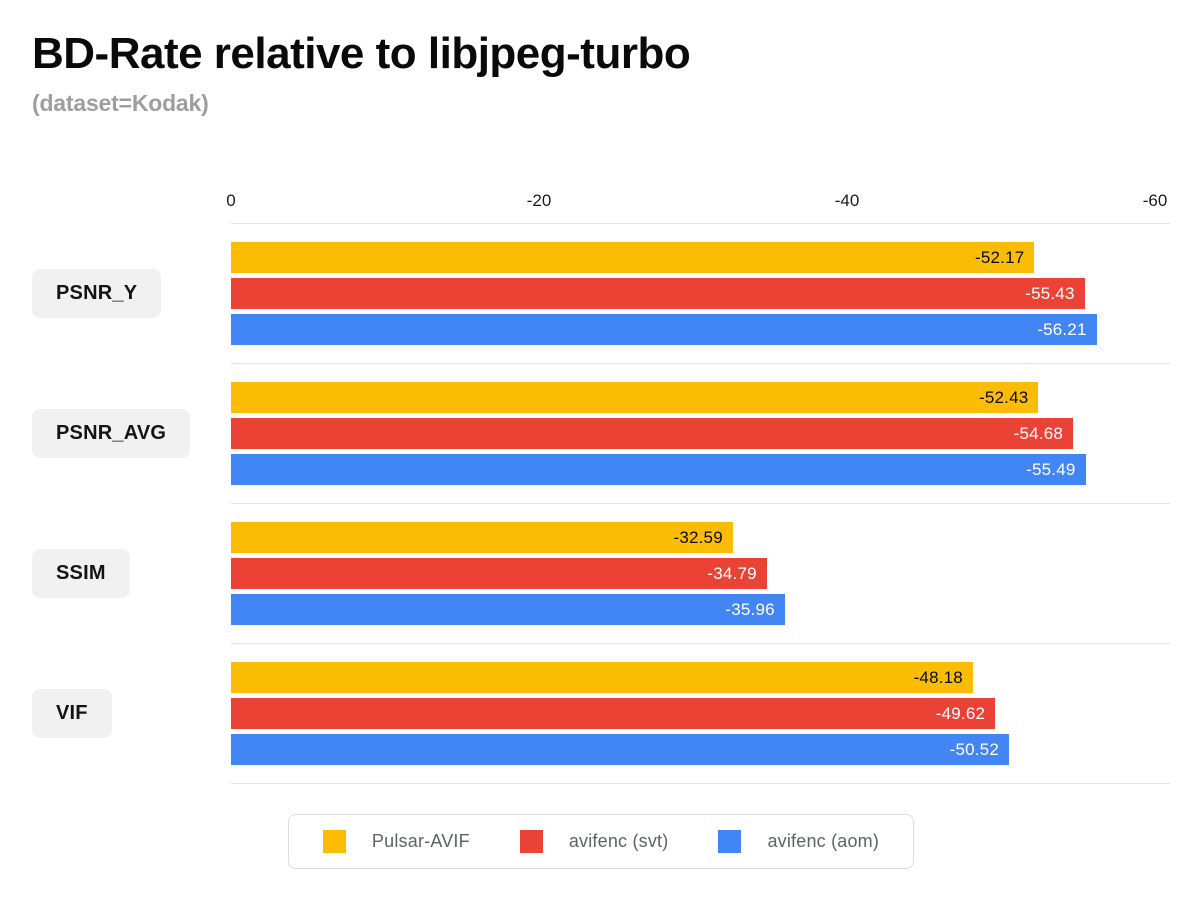  What do you see at coordinates (698, 537) in the screenshot?
I see `bar-value-label: -32.59` at bounding box center [698, 537].